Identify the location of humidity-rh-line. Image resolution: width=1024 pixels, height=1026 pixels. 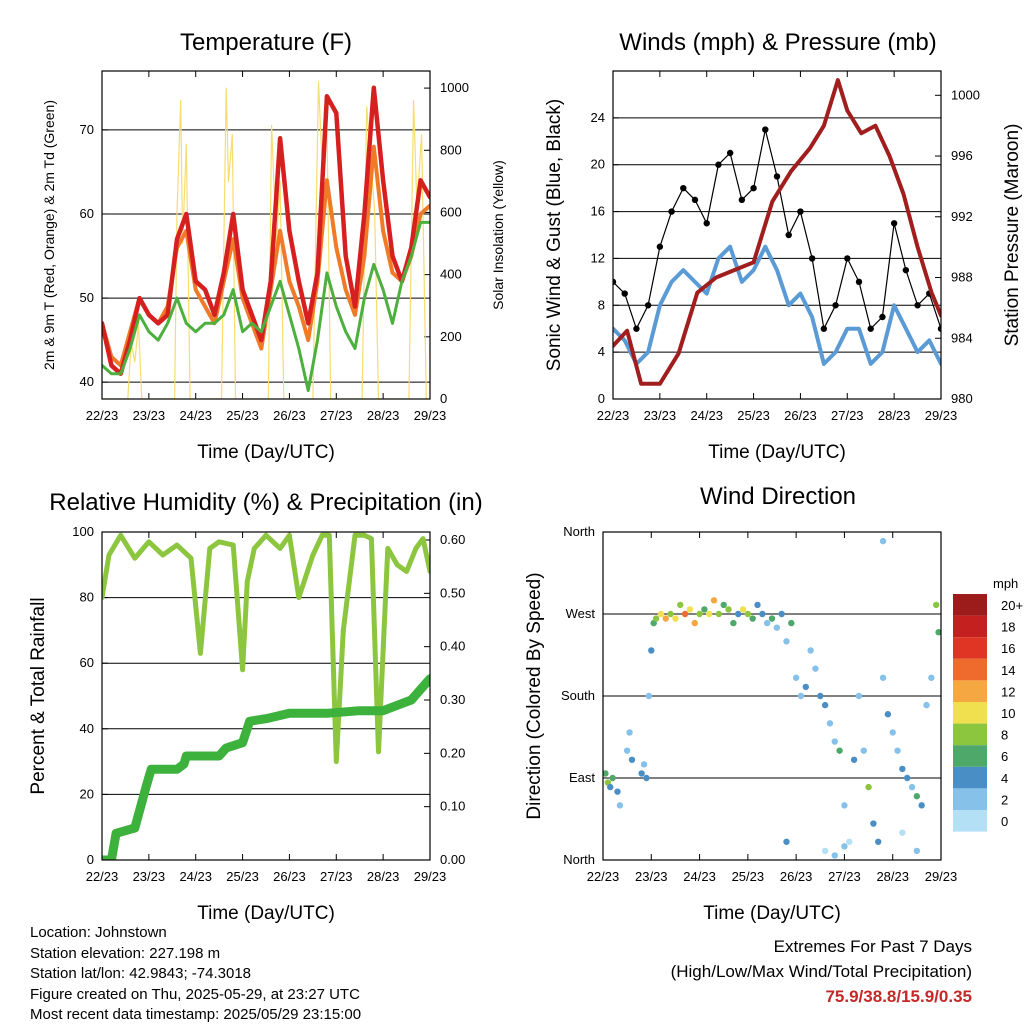
(266, 648).